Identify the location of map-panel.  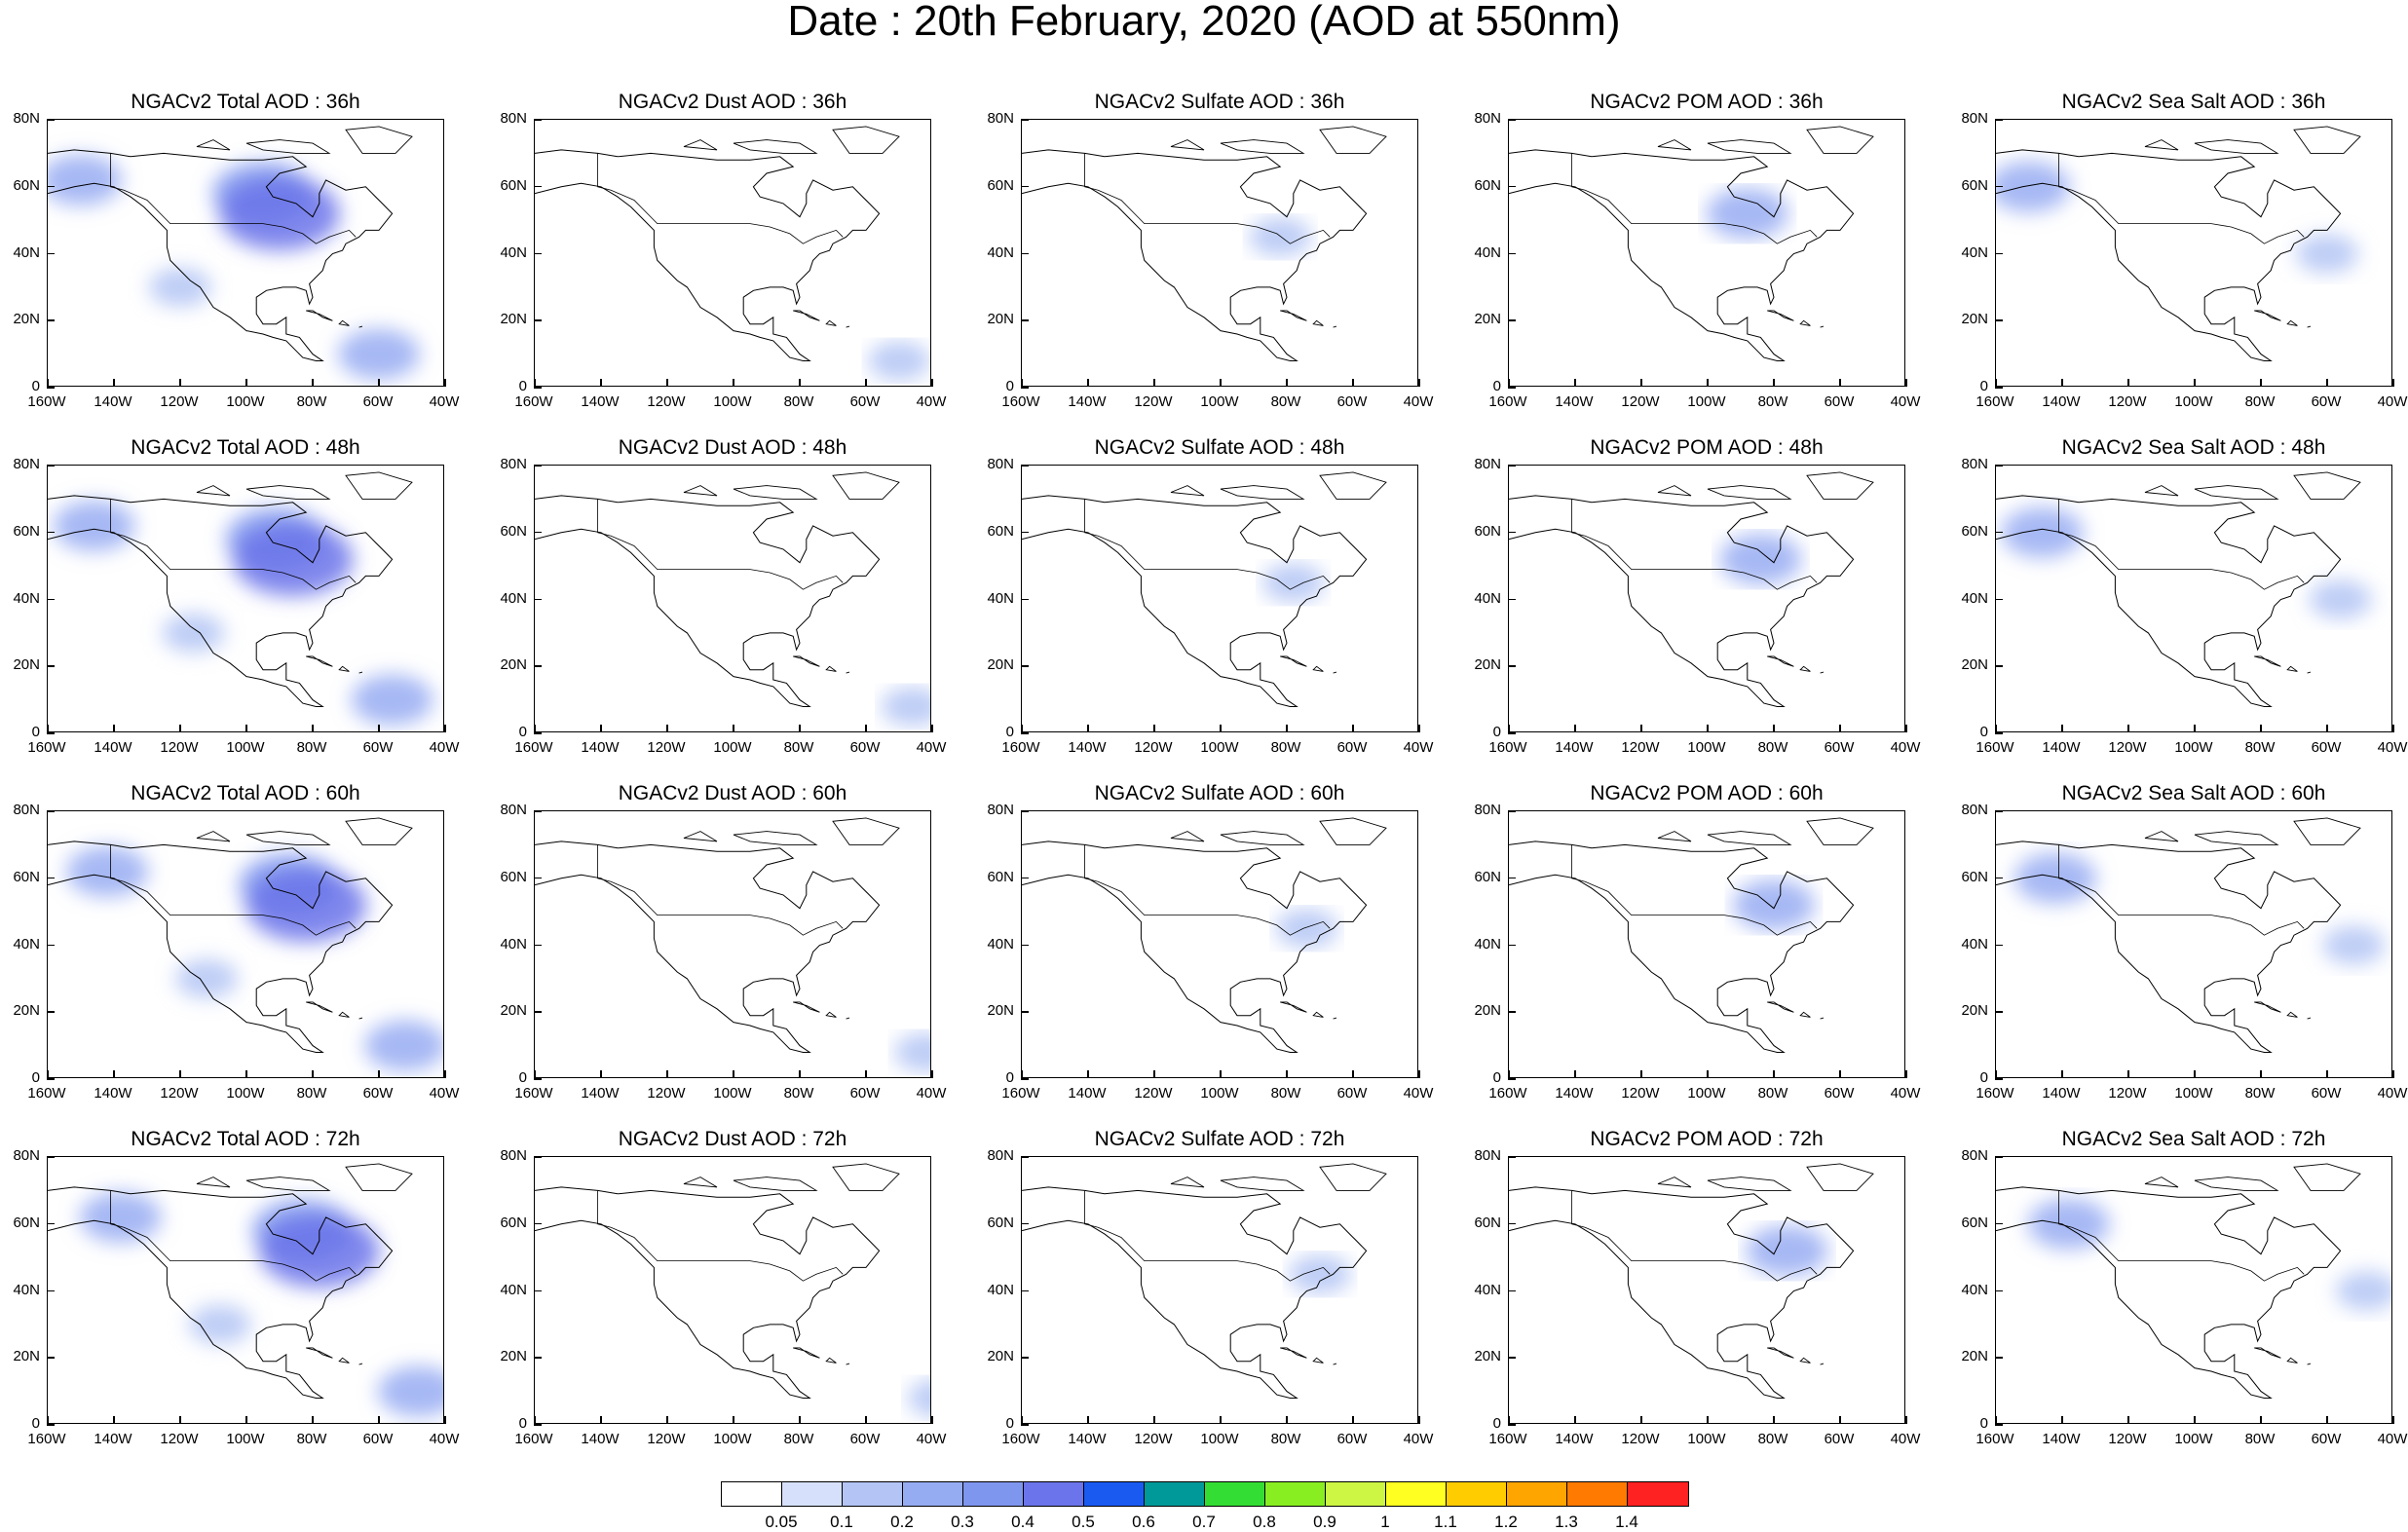
(245, 253).